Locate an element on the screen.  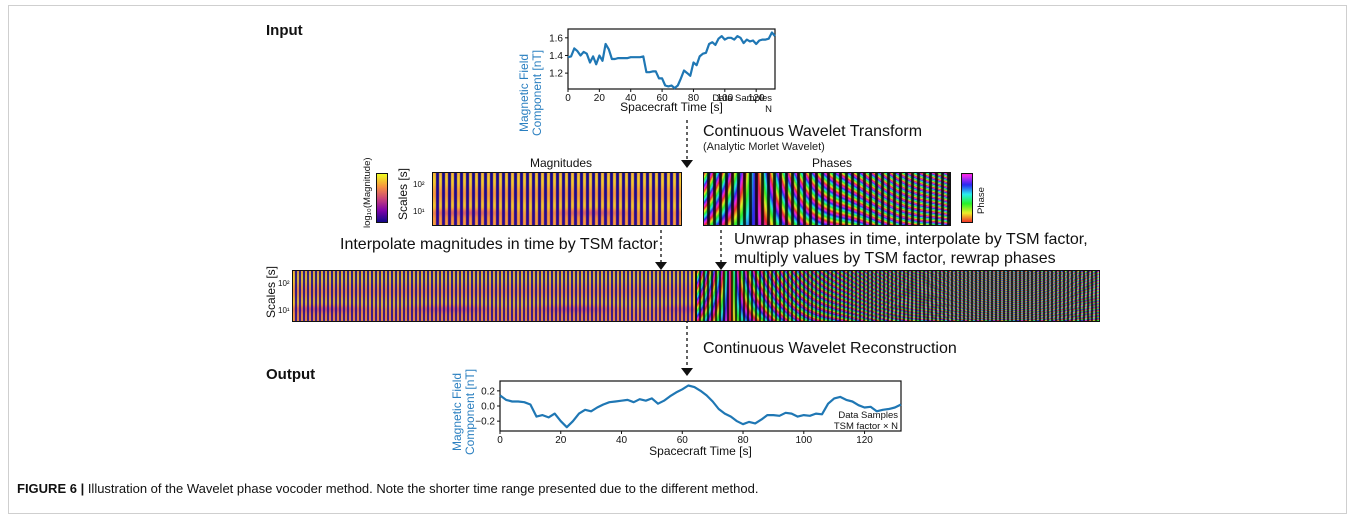
input-xtick-label: 0 is located at coordinates (568, 98).